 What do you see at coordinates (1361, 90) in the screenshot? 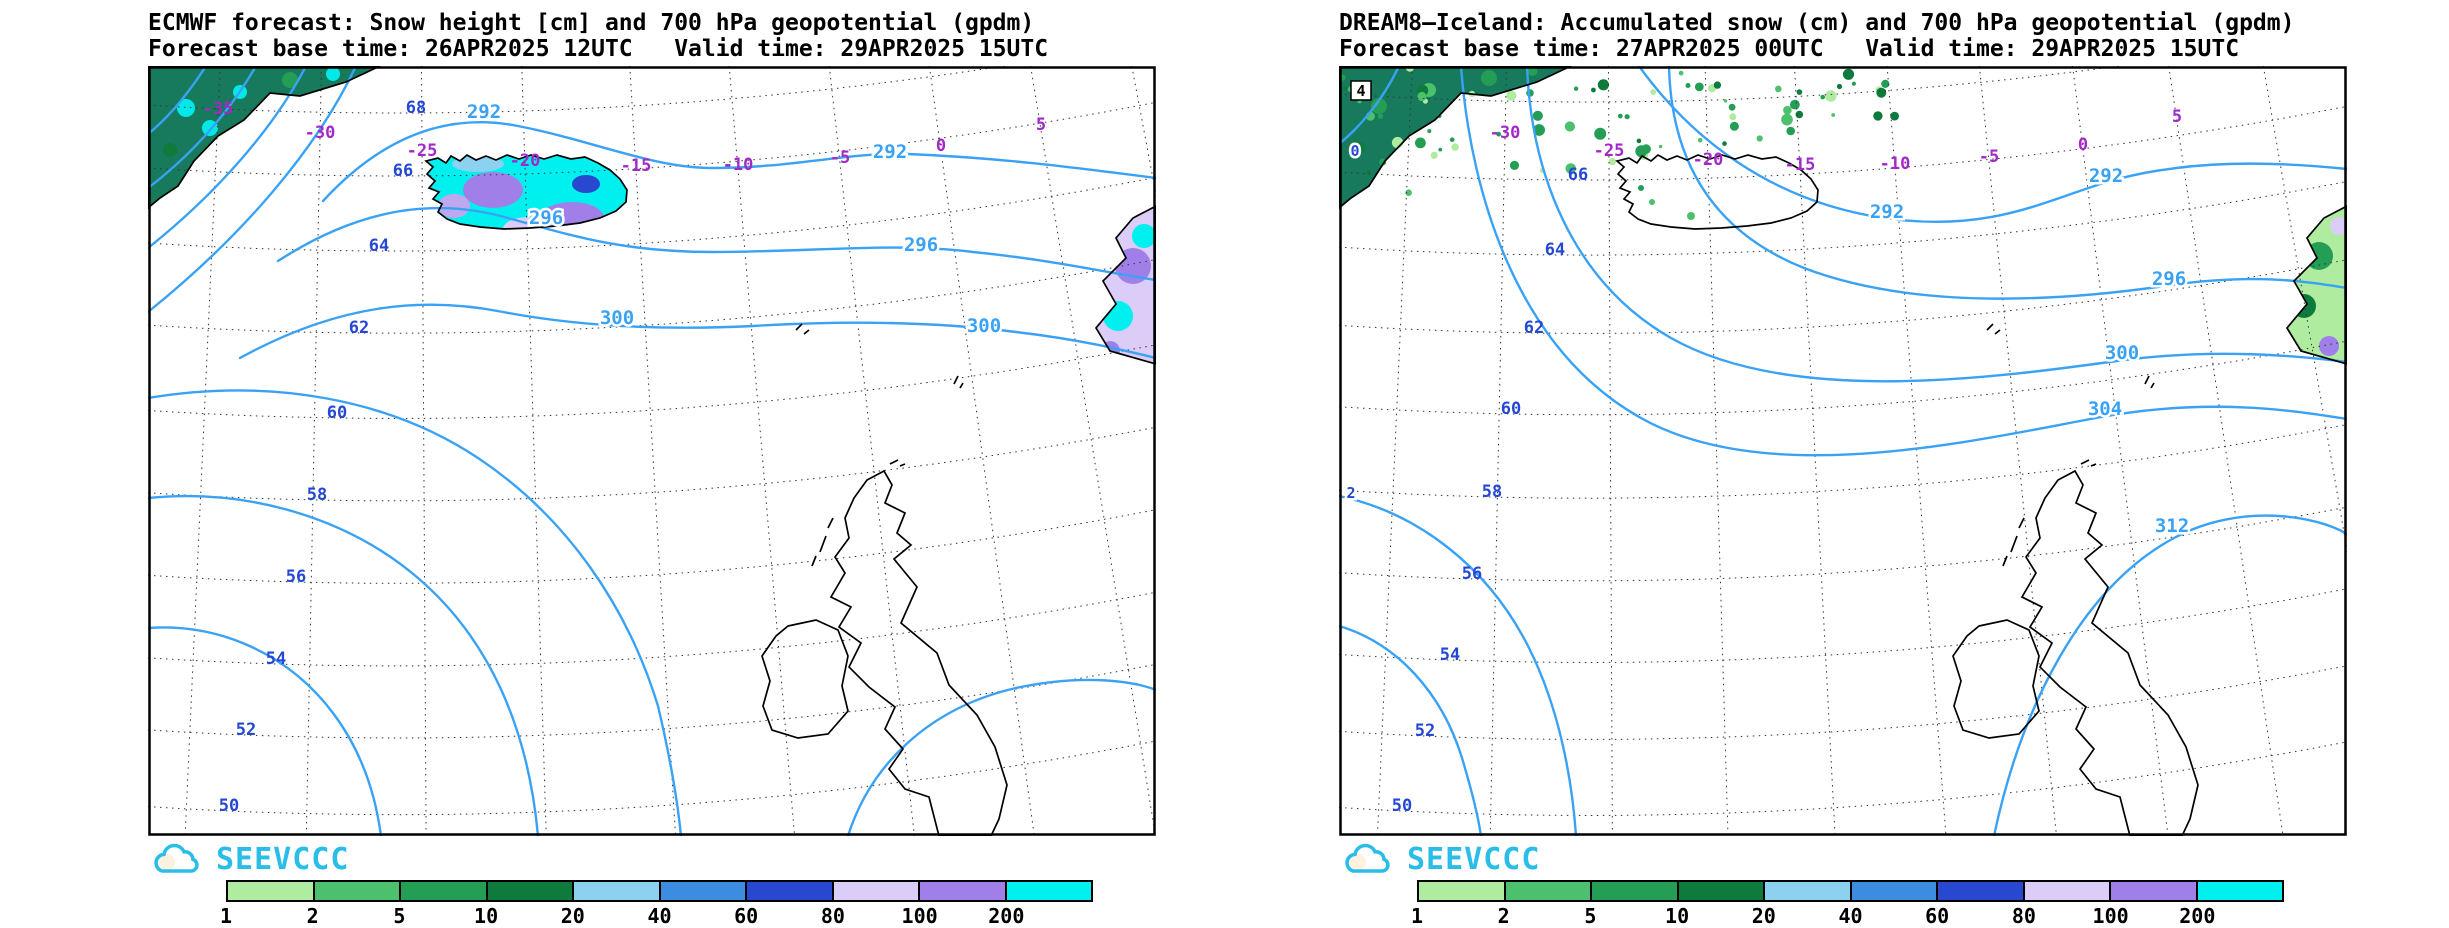
I see `value-box` at bounding box center [1361, 90].